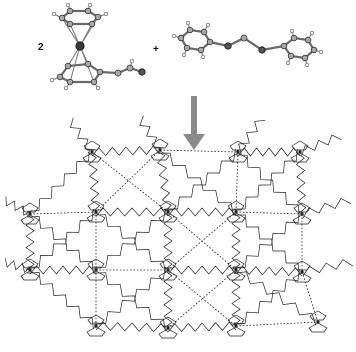 Image resolution: width=356 pixels, height=352 pixels. Describe the element at coordinates (194, 123) in the screenshot. I see `down-arrow-icon` at that location.